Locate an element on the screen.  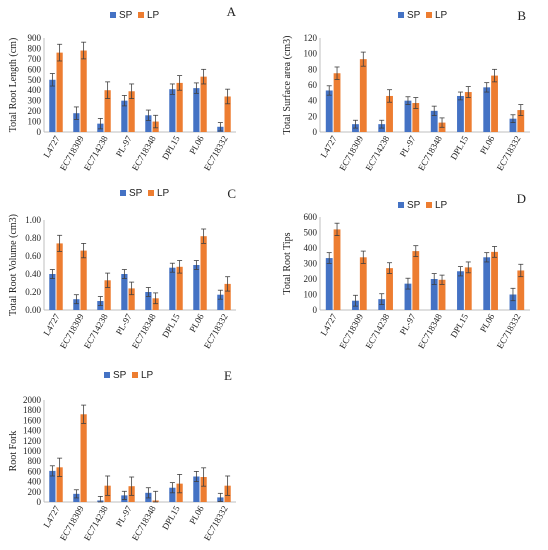
y-axis-label: Total Root Length (cm) is located at coordinates (13, 85).